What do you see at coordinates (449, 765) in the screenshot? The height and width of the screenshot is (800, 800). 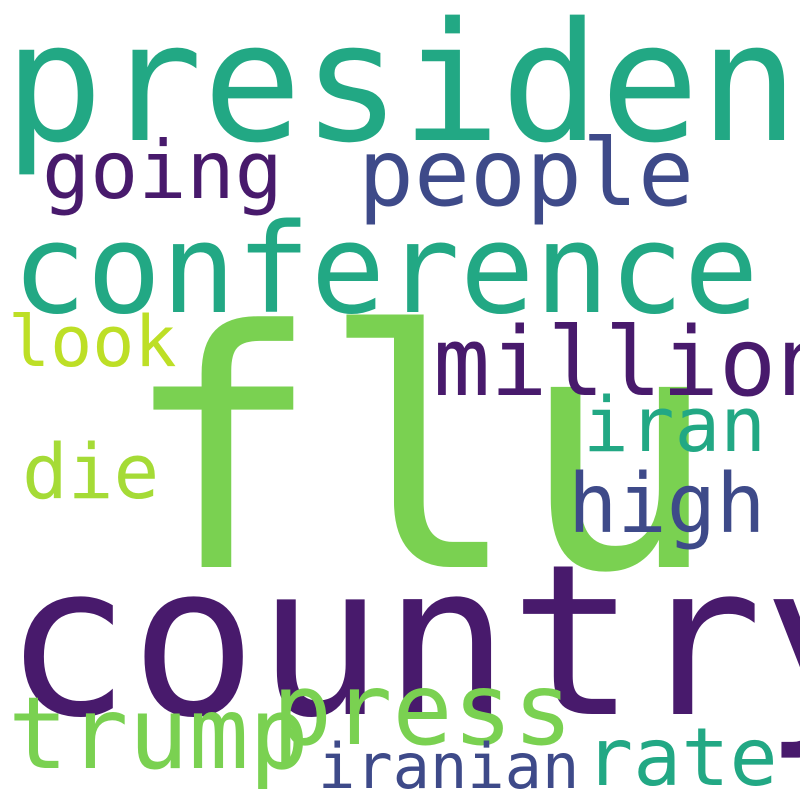 I see `word-iranian: iranian` at bounding box center [449, 765].